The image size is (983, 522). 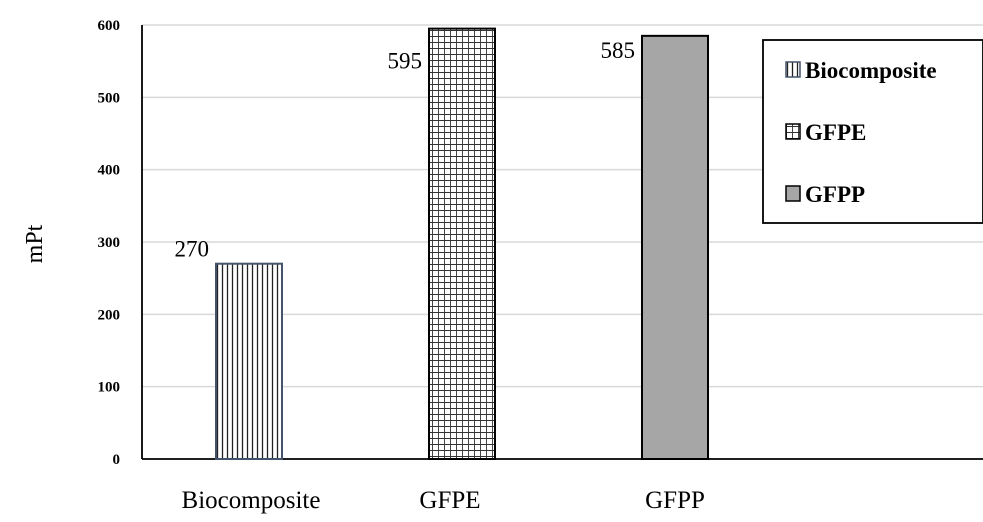 I want to click on y-axis-label: mPt, so click(x=35, y=243).